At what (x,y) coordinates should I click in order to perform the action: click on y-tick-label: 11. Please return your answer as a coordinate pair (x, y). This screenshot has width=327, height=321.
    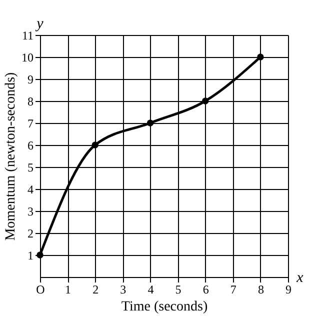
    Looking at the image, I should click on (28, 35).